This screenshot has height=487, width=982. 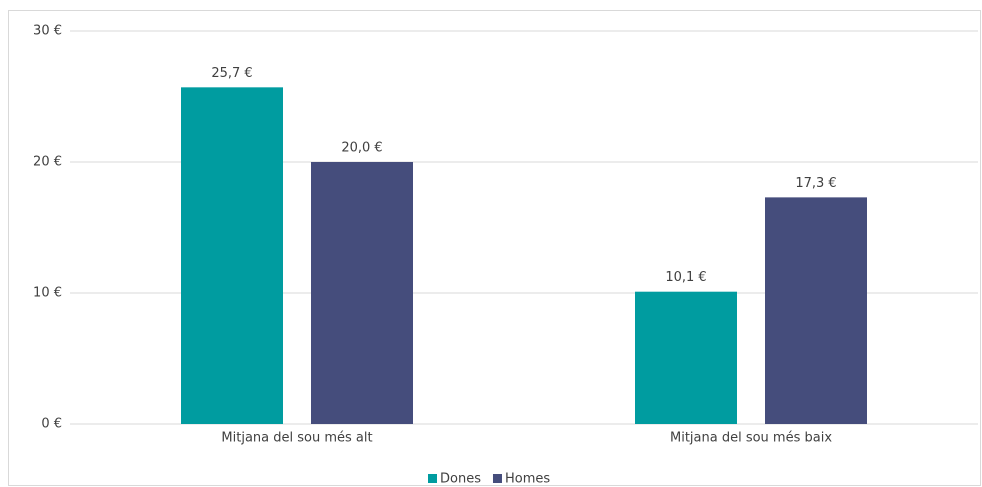 What do you see at coordinates (51, 424) in the screenshot?
I see `y-tick-label: 0 €` at bounding box center [51, 424].